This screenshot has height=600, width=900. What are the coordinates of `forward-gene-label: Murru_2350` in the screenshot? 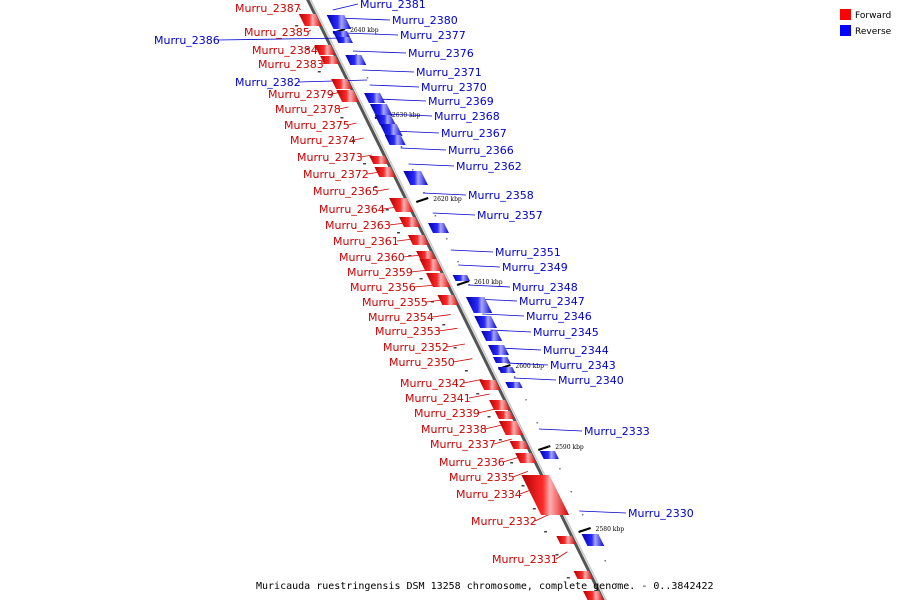 It's located at (422, 362).